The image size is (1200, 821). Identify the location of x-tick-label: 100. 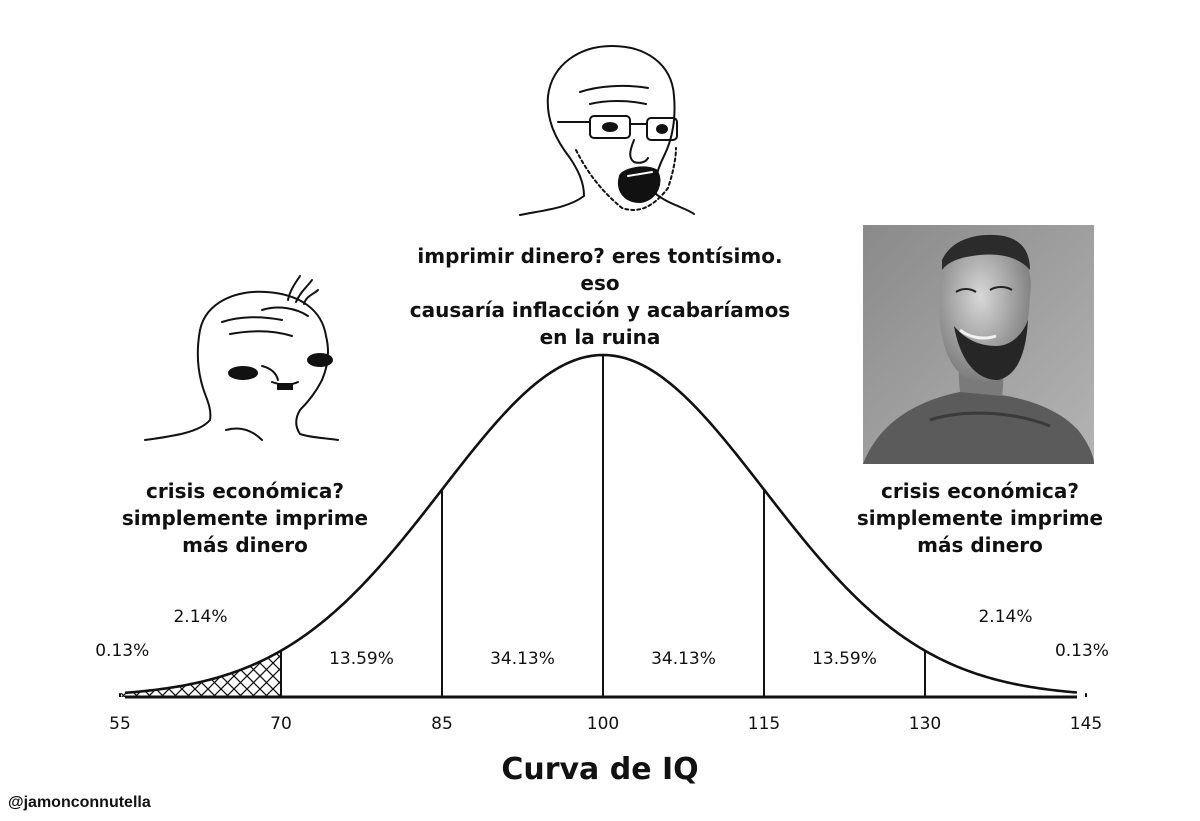
(603, 724).